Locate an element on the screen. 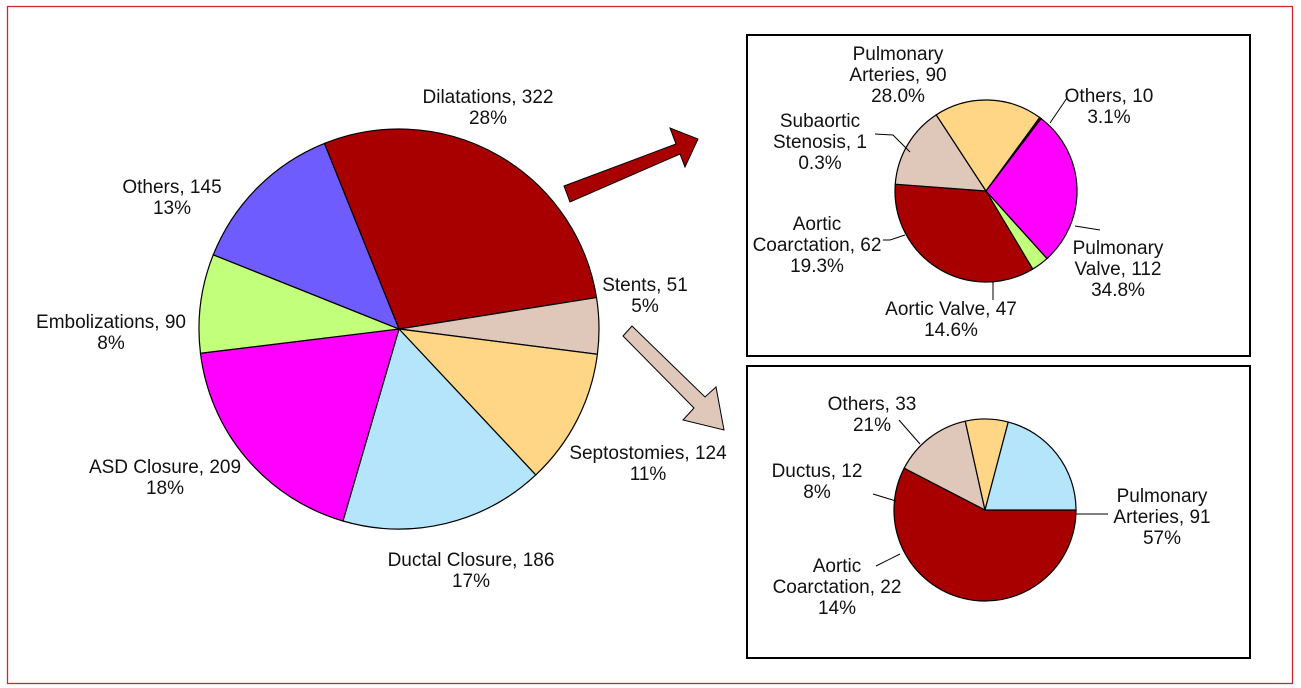 The height and width of the screenshot is (688, 1301). dilatations-label-subaortic-stenosis-line: Stenosis, 1 is located at coordinates (820, 142).